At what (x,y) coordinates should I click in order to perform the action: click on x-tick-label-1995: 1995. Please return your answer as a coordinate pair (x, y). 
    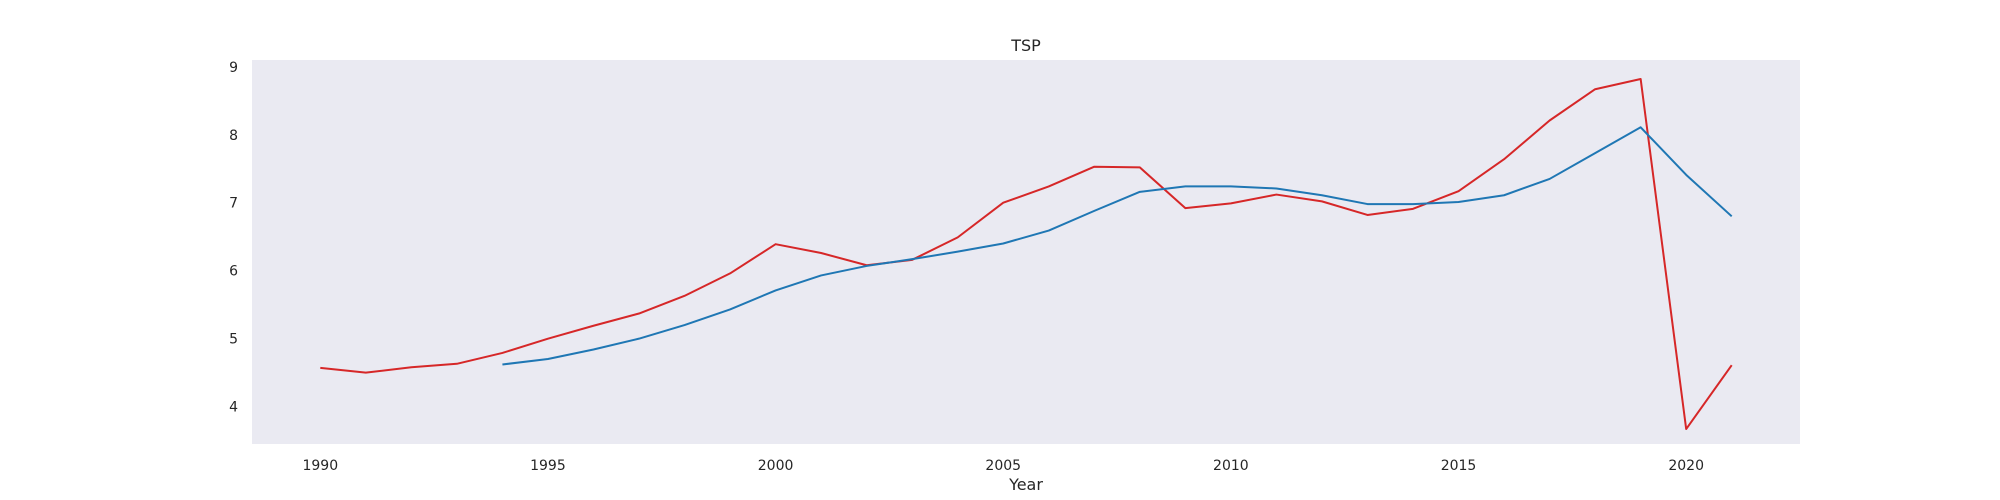
    Looking at the image, I should click on (548, 466).